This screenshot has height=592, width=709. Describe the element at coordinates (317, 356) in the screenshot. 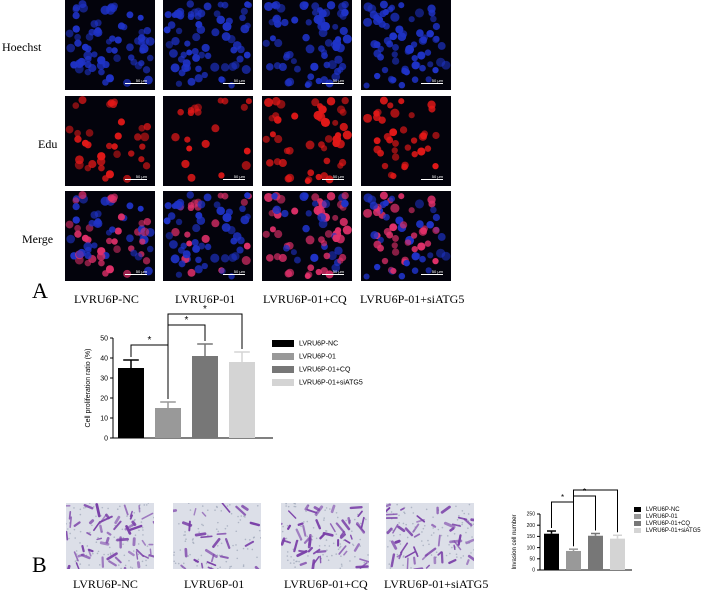

I see `proliferation-legend-label: LVRU6P-01` at that location.